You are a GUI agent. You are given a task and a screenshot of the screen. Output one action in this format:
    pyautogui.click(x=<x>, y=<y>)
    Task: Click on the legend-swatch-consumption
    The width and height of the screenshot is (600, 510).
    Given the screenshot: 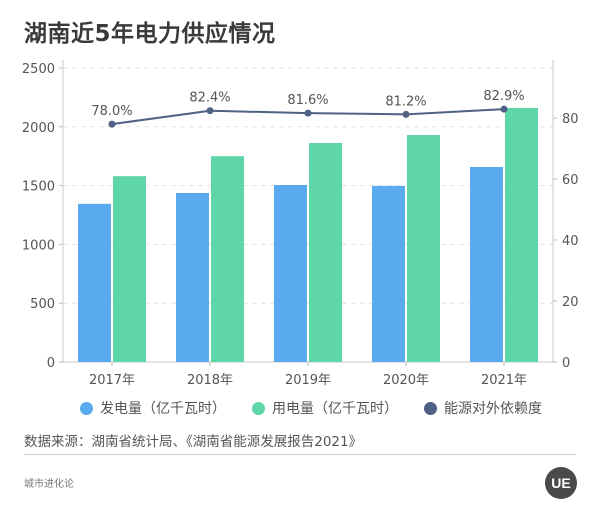 What is the action you would take?
    pyautogui.click(x=258, y=408)
    